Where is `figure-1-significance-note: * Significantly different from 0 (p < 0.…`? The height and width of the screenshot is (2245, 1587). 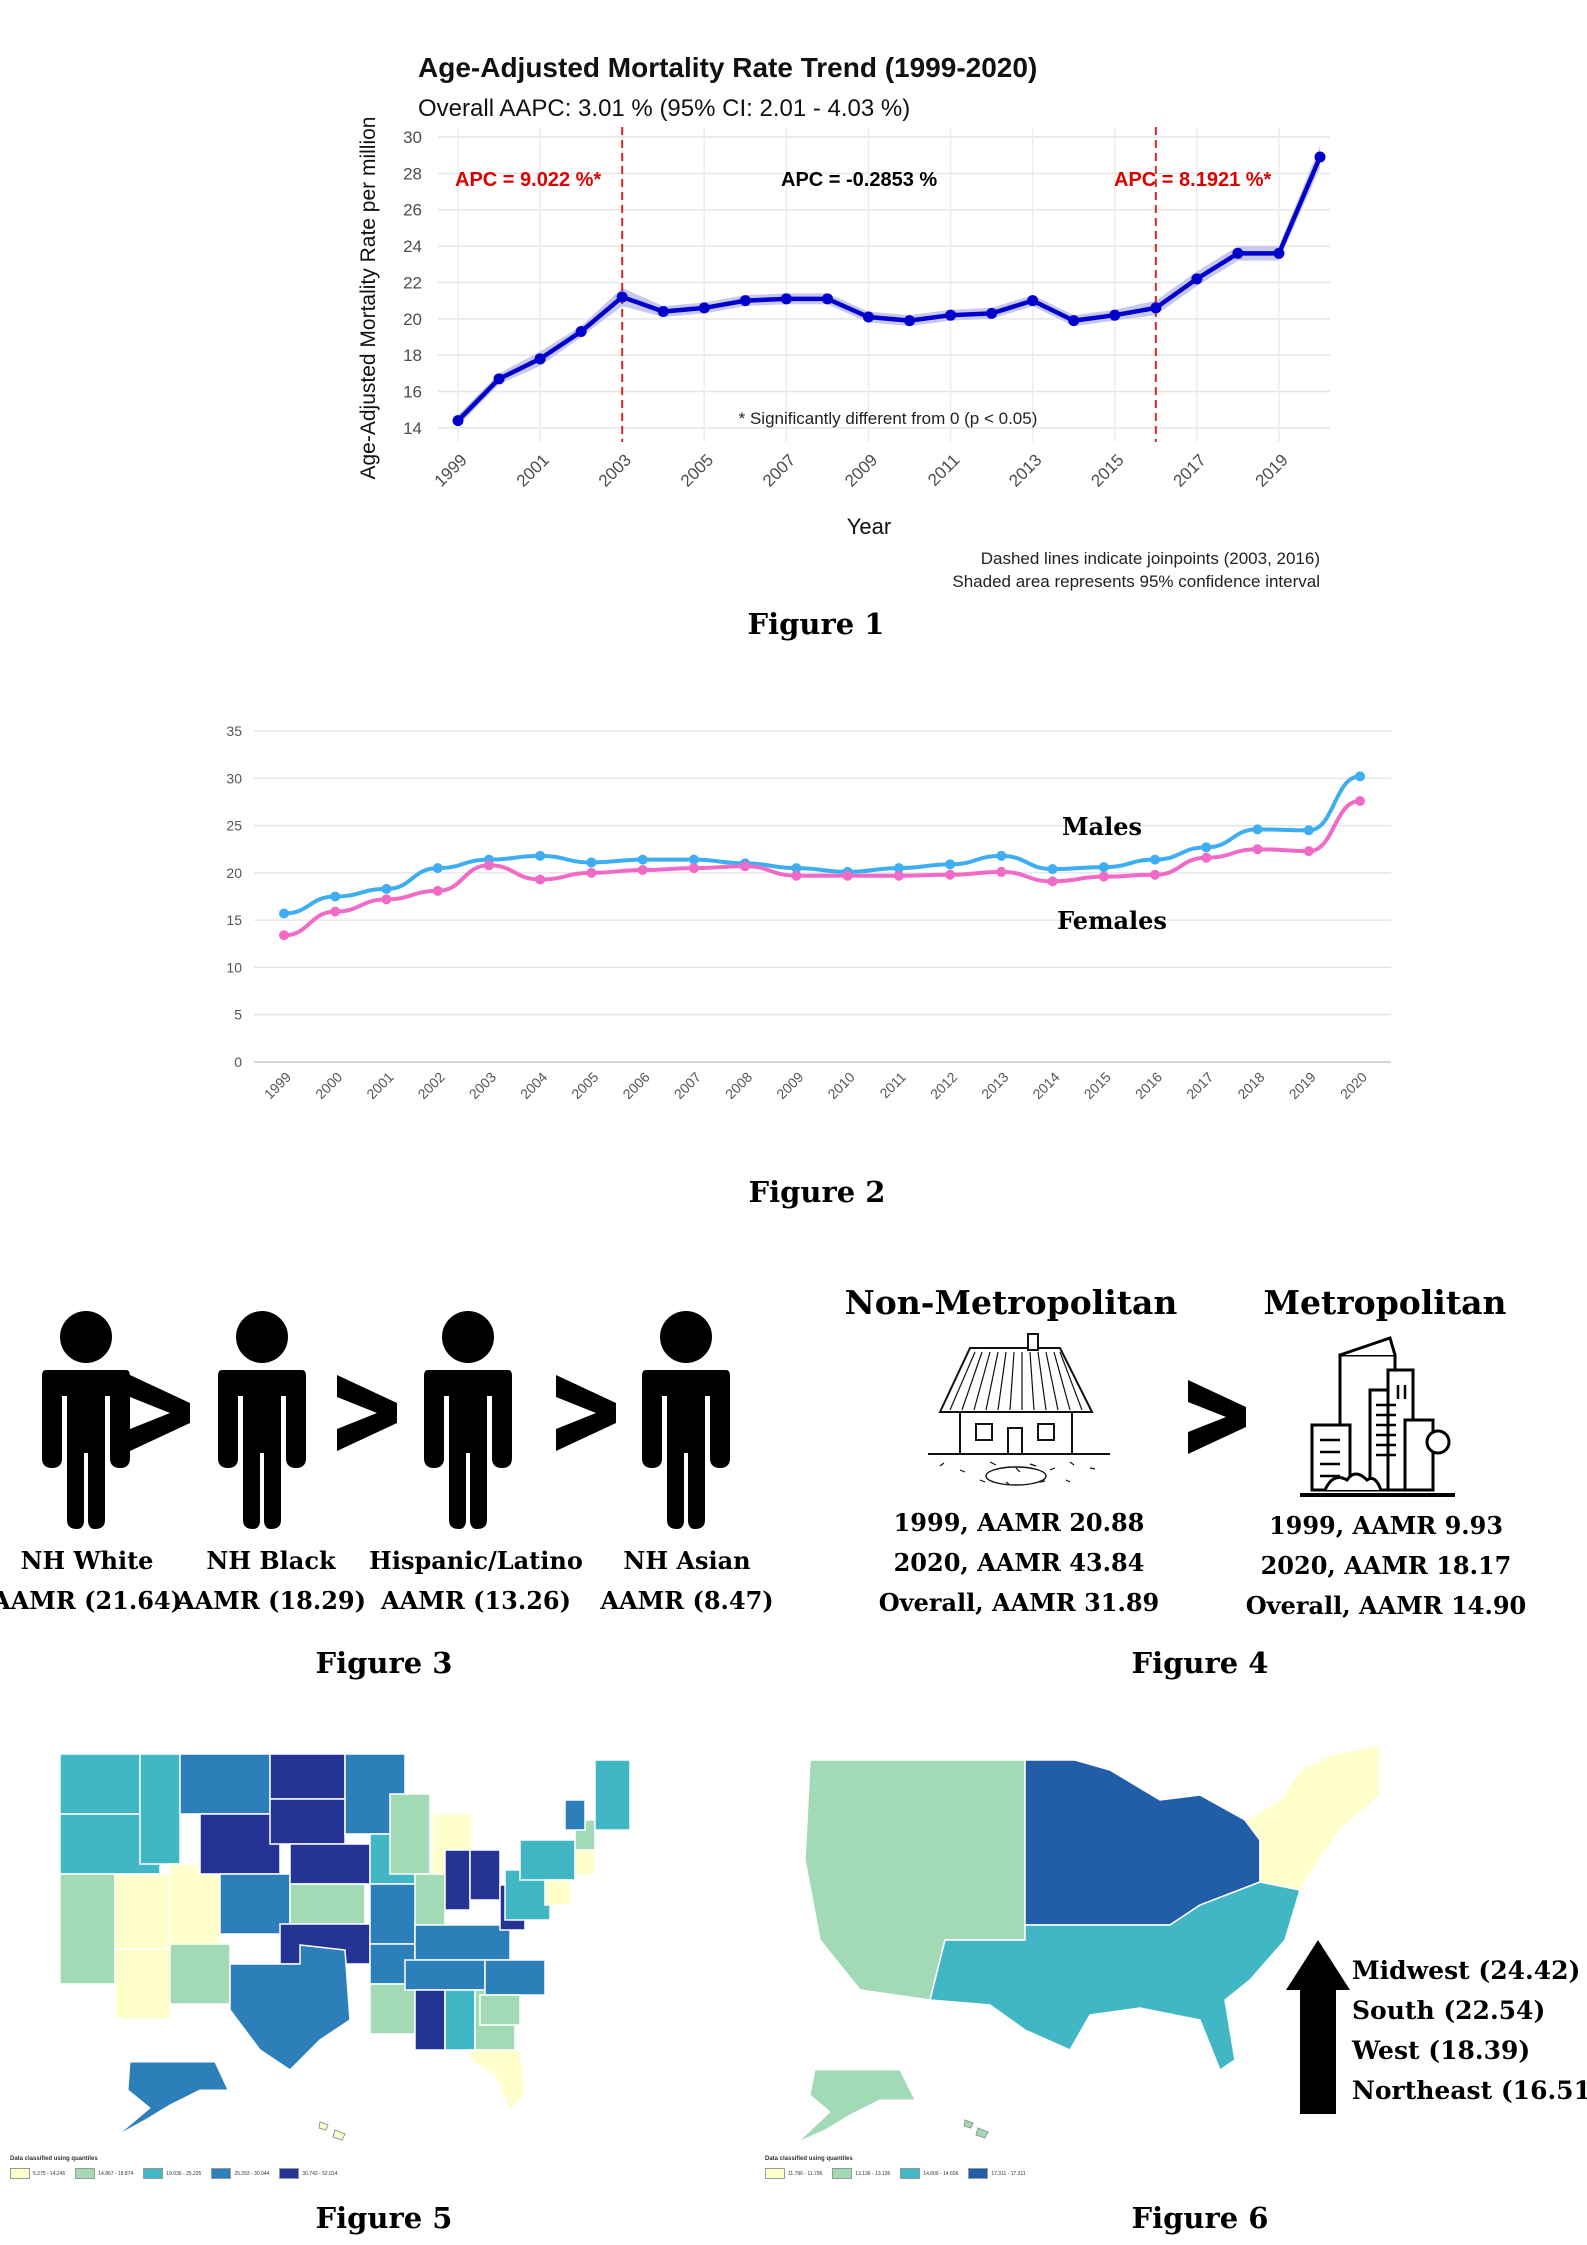
figure-1-significance-note: * Significantly different from 0 (p < 0.… is located at coordinates (888, 418).